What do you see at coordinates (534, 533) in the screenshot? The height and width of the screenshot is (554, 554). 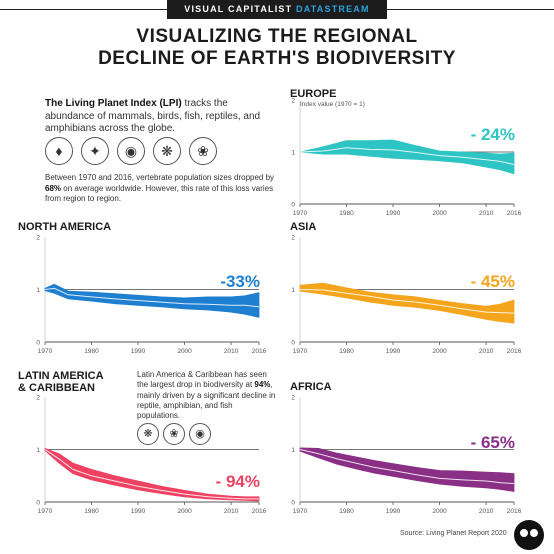 I see `logo-eye-right` at bounding box center [534, 533].